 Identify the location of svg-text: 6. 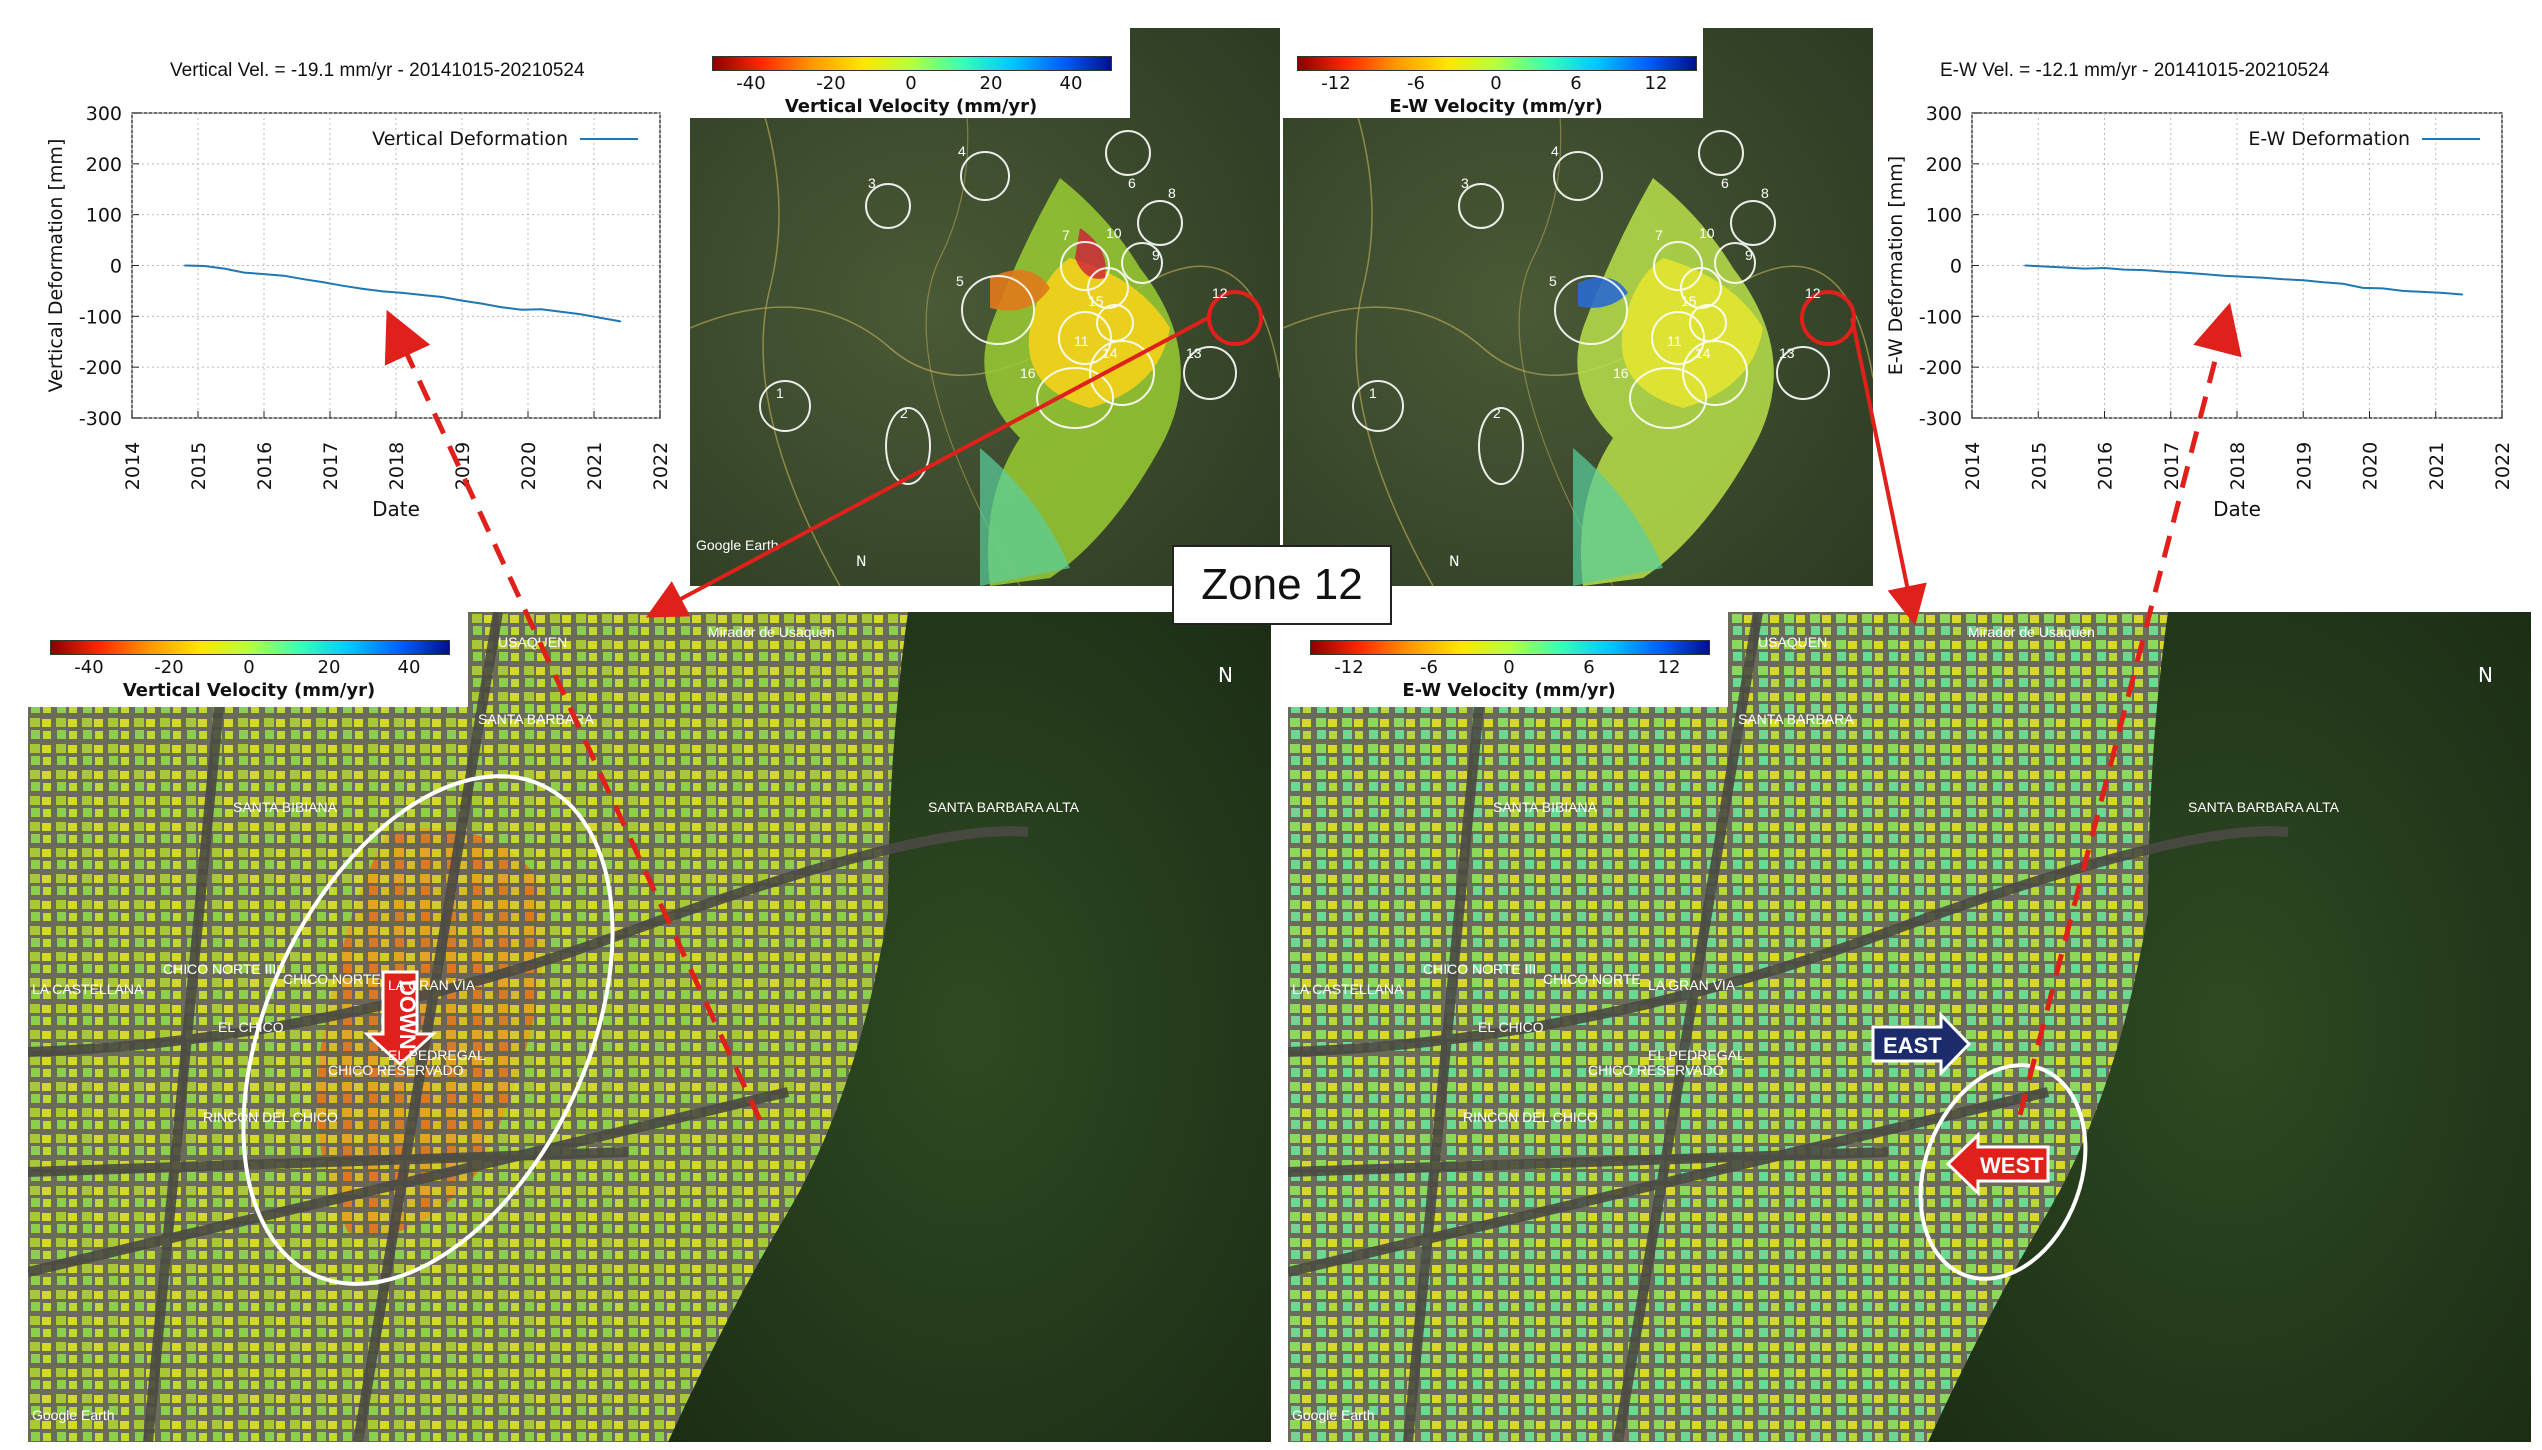
(1132, 183).